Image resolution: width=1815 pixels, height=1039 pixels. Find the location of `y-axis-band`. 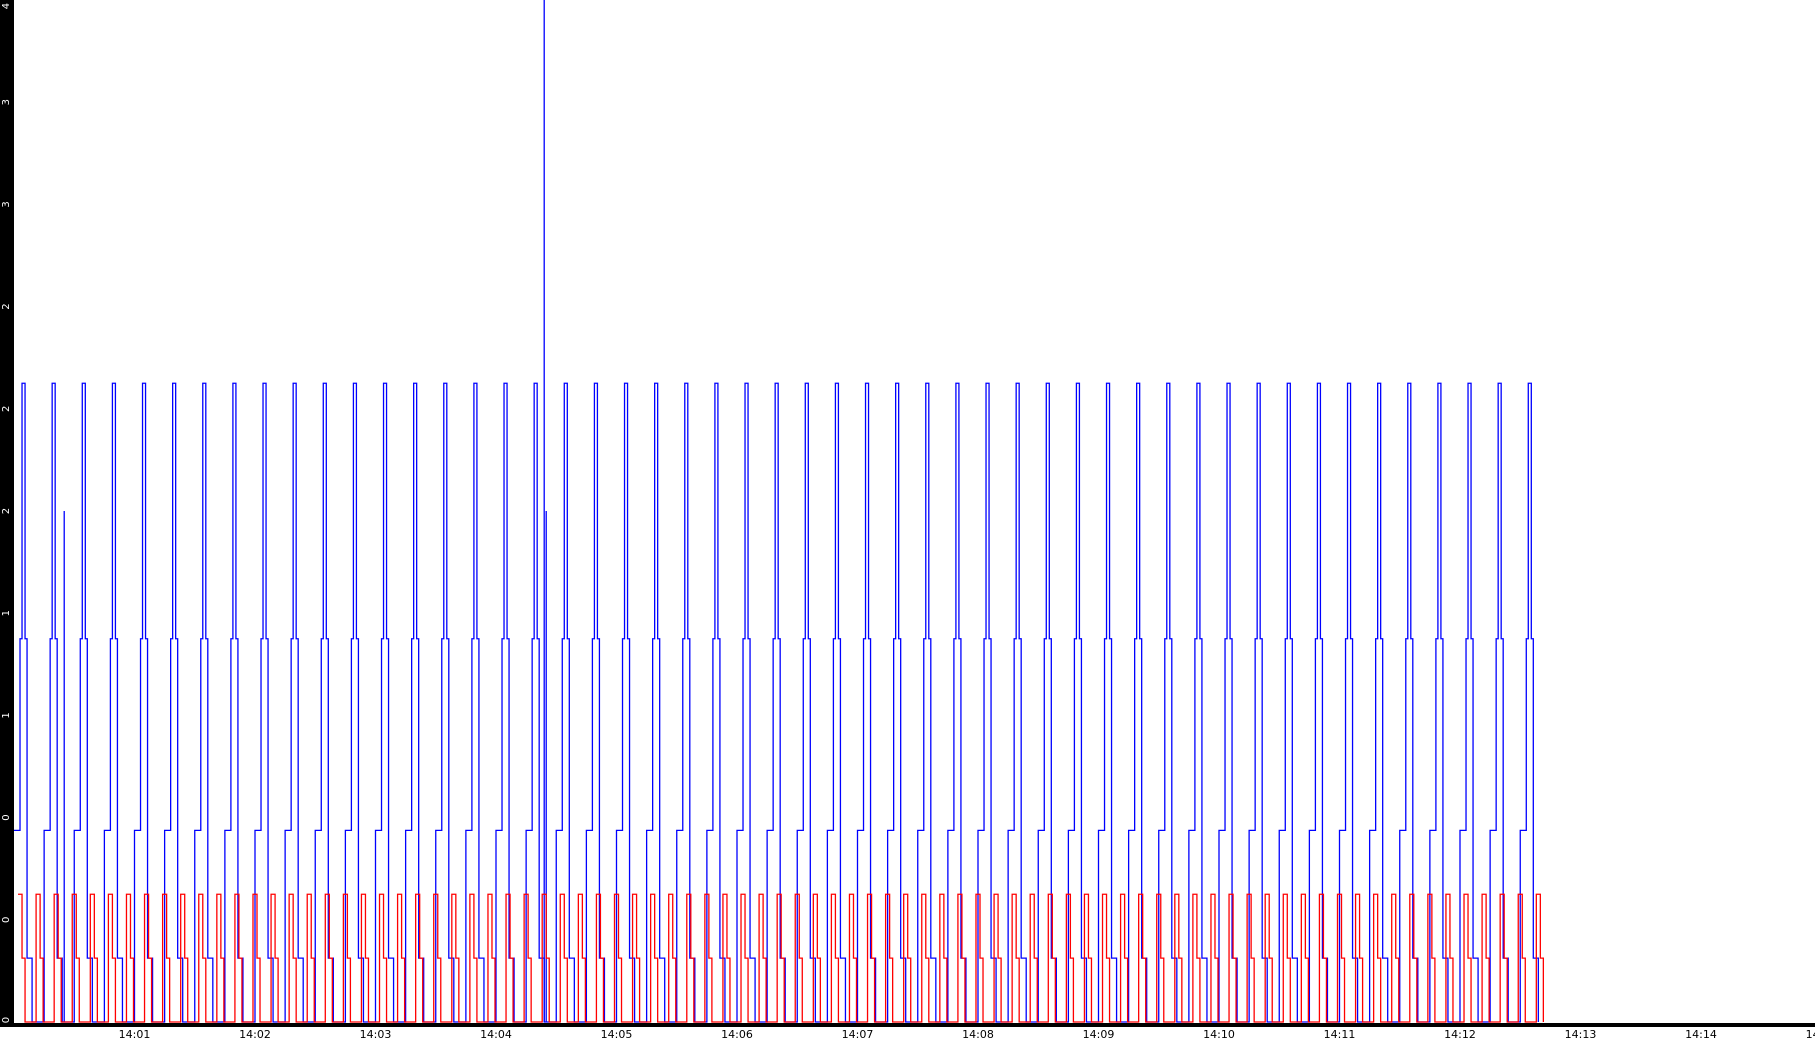

y-axis-band is located at coordinates (7, 511).